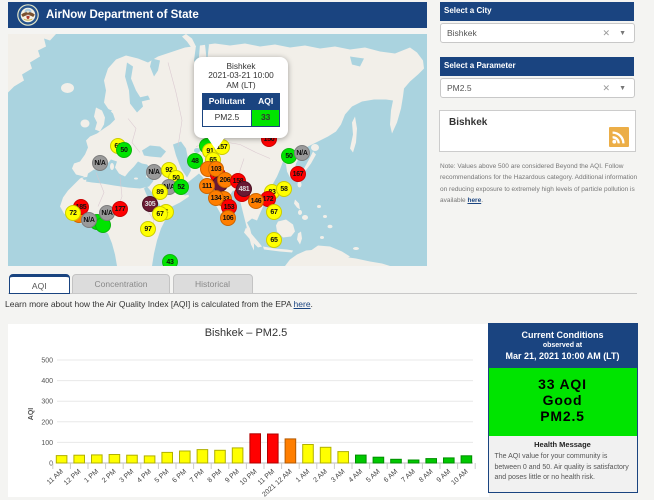  I want to click on svg-text: 11 AM, so click(55, 477).